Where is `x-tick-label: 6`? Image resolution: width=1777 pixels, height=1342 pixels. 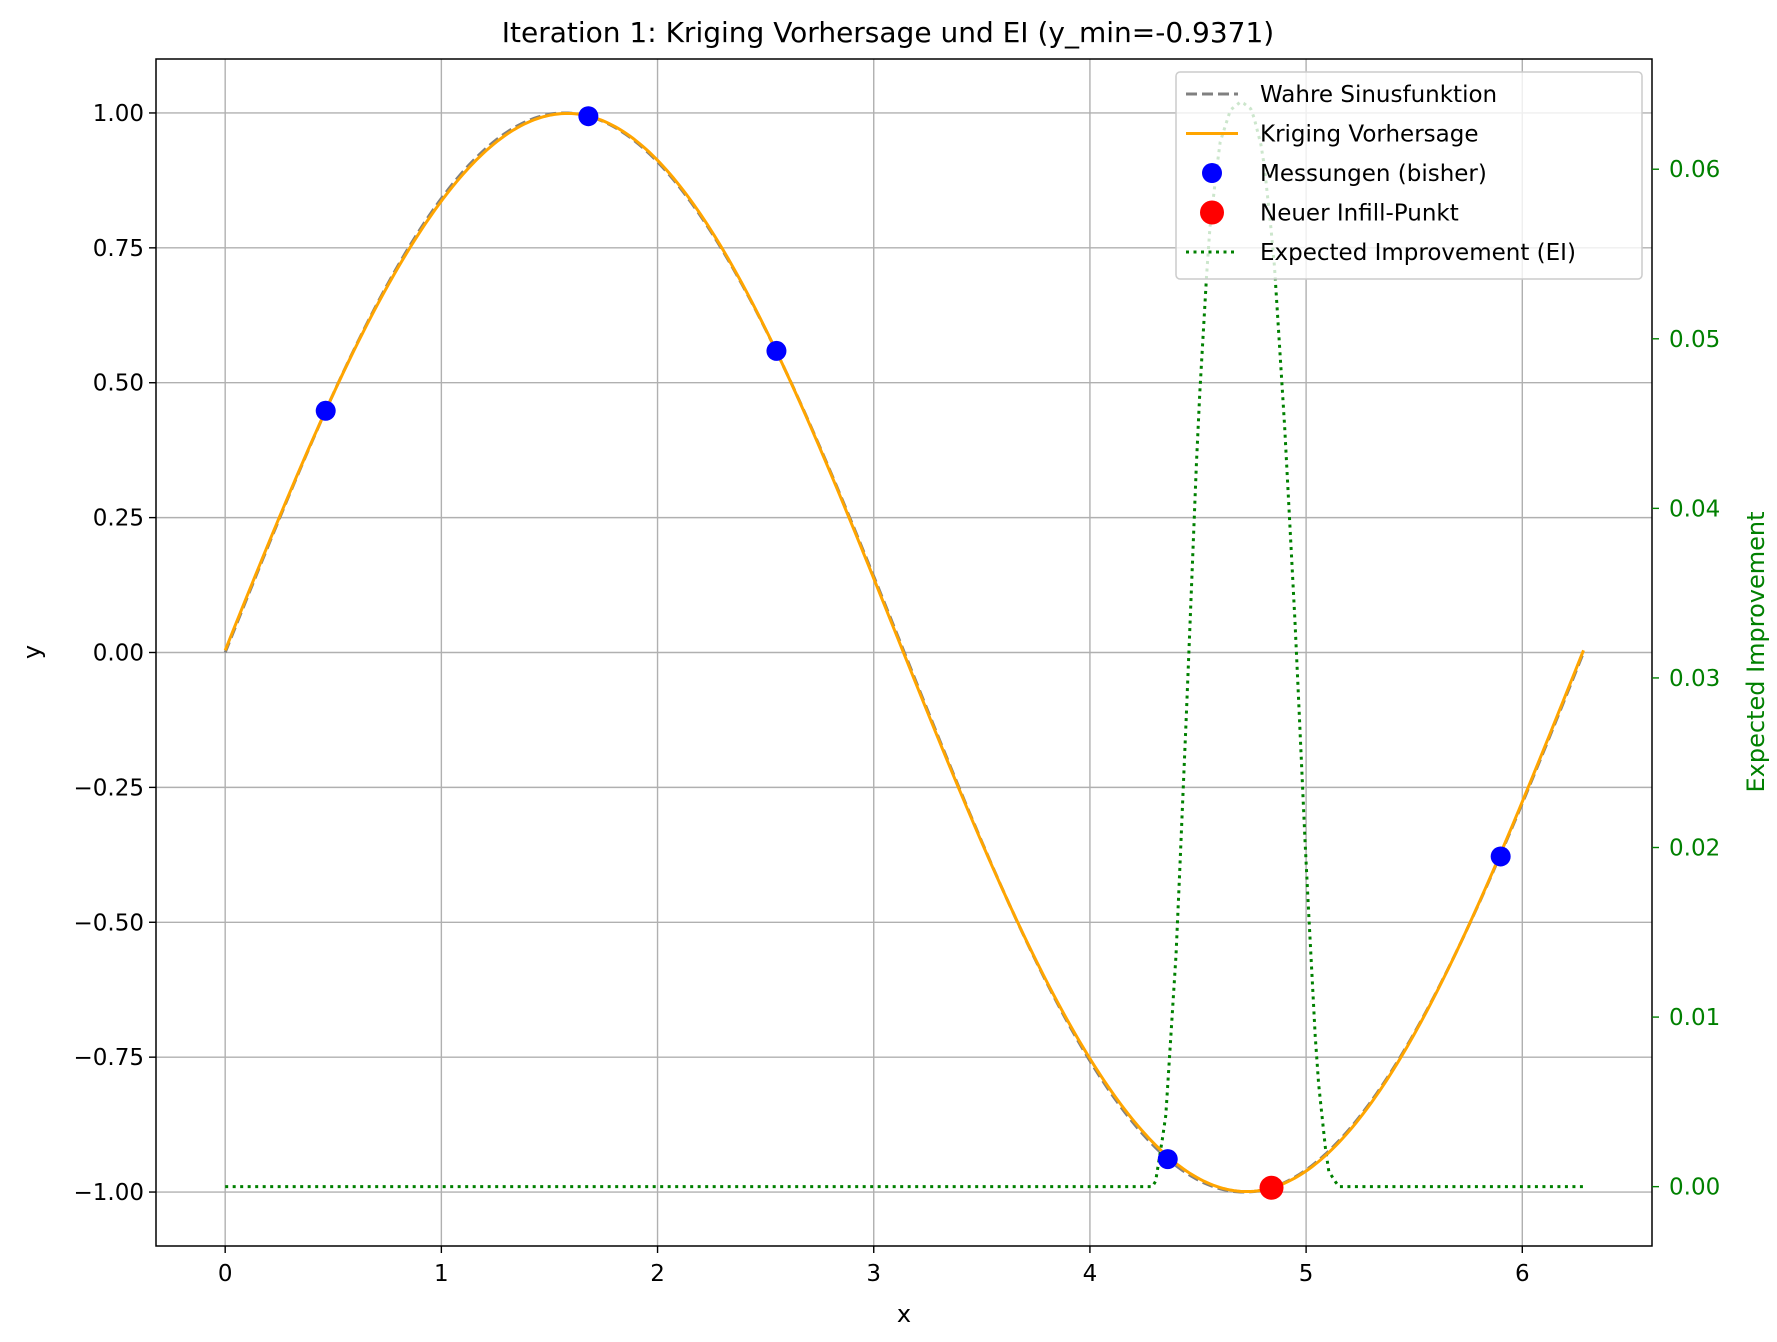
x-tick-label: 6 is located at coordinates (1522, 1274).